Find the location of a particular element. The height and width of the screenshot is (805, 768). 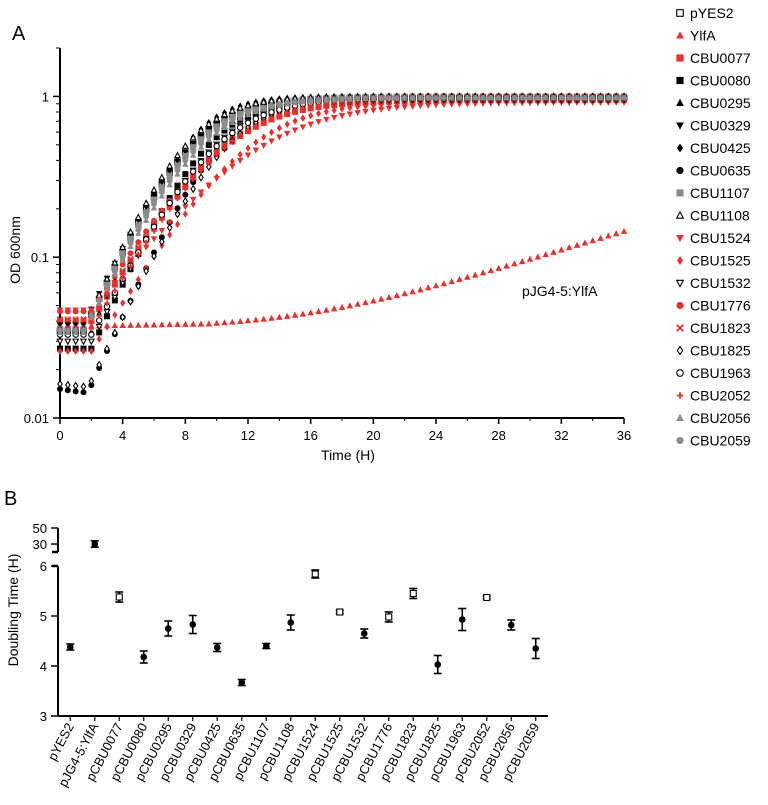

legend-label: CBU1108 is located at coordinates (720, 216).